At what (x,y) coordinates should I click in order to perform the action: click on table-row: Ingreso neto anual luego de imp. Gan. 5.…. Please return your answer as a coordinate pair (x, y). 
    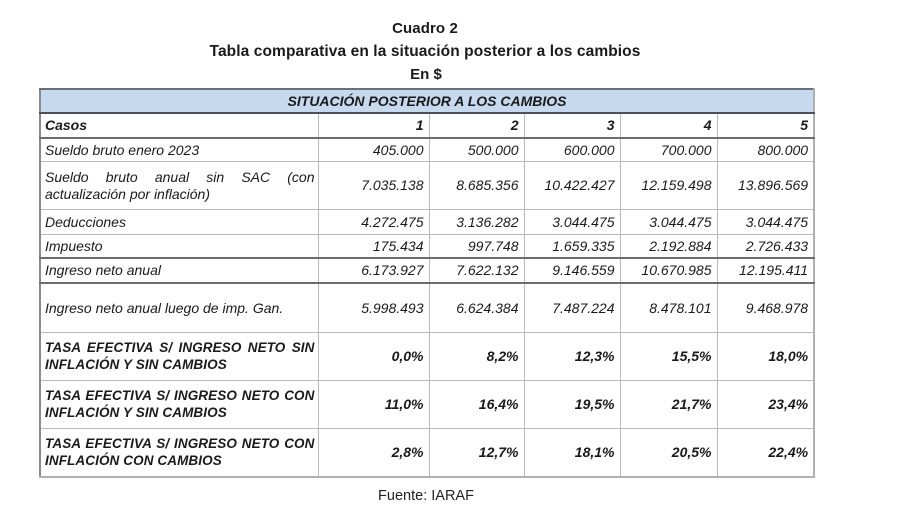
    Looking at the image, I should click on (427, 307).